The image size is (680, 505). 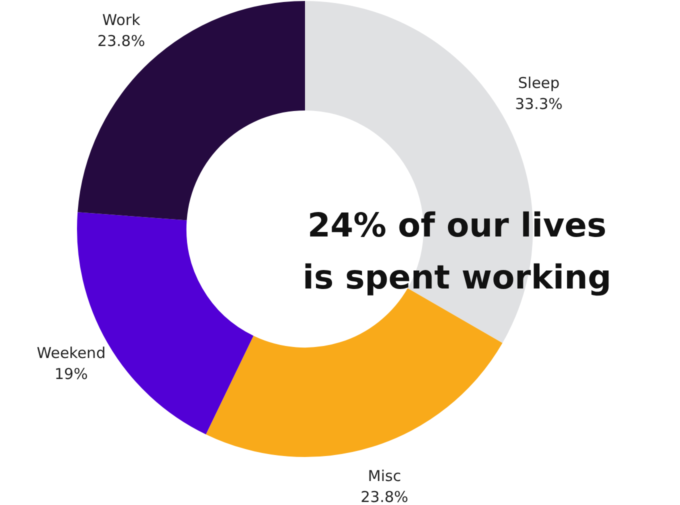 What do you see at coordinates (539, 83) in the screenshot?
I see `slice-label: Sleep` at bounding box center [539, 83].